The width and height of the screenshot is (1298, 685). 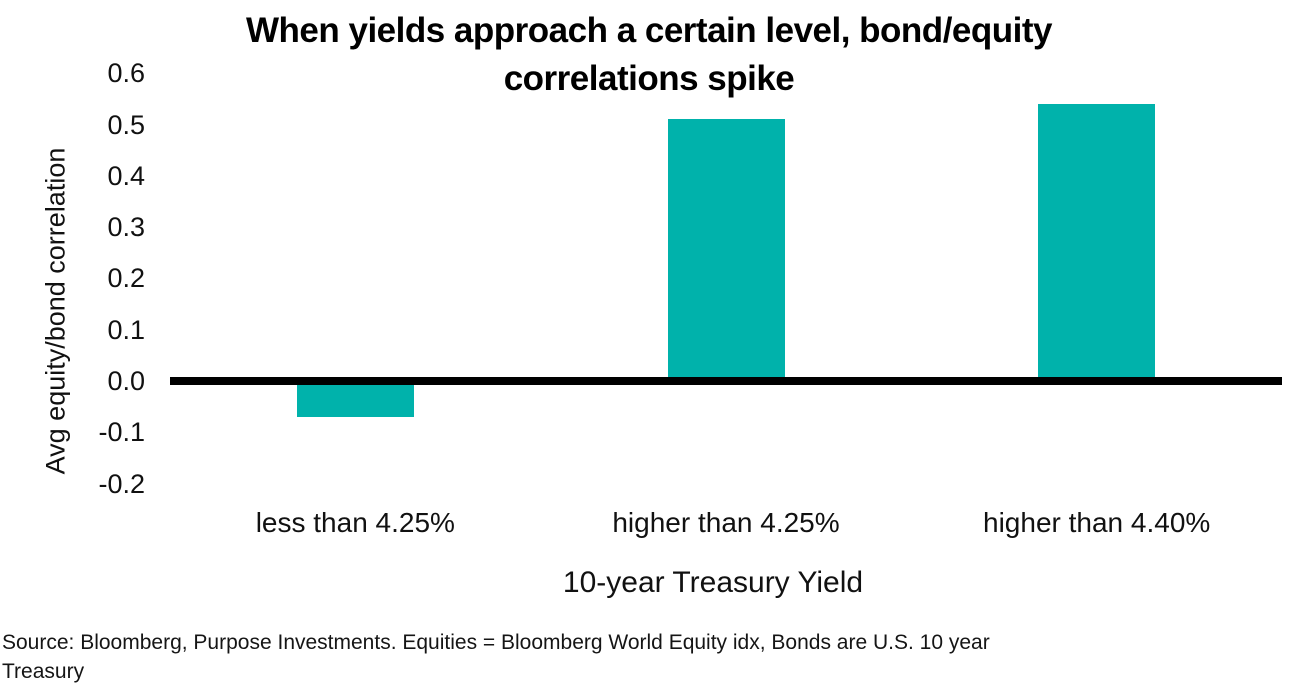 I want to click on source-note-line2: Treasury, so click(x=43, y=671).